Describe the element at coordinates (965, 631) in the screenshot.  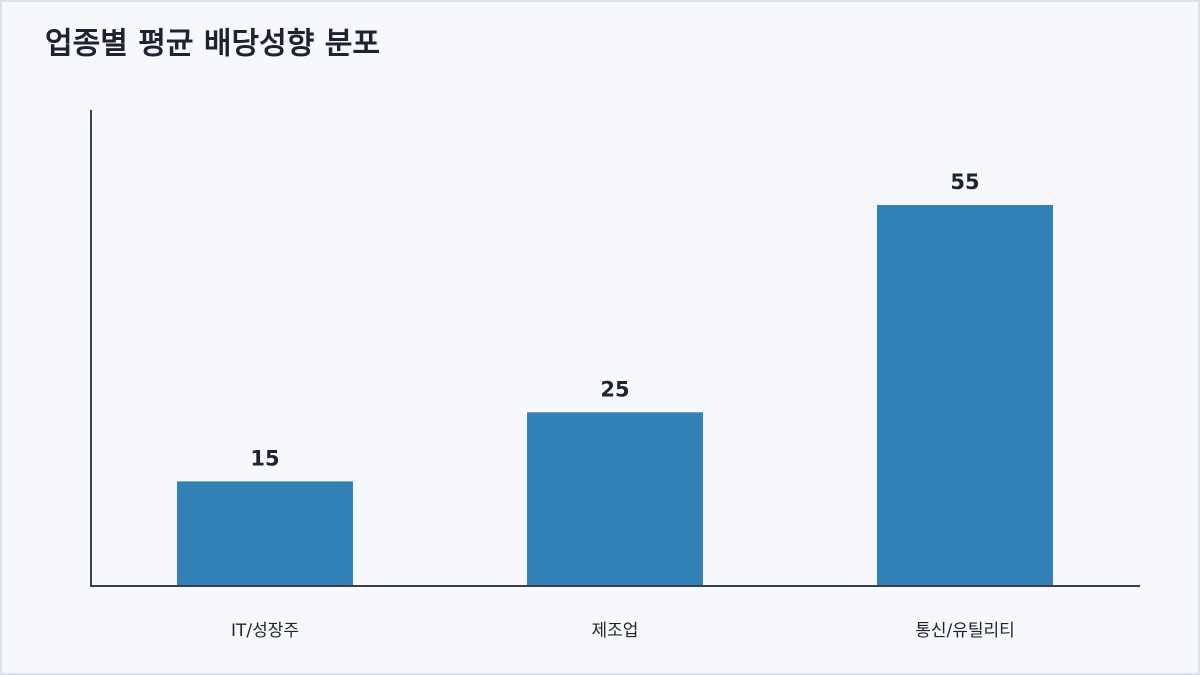
I see `x-tick-label: 통신/유틸리티` at that location.